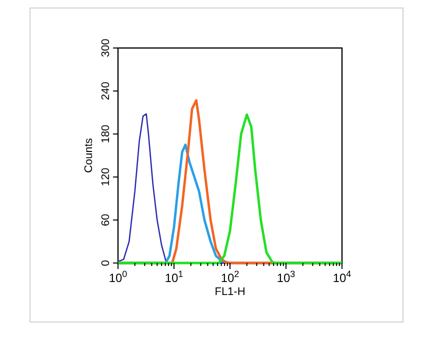  I want to click on x-tick-label: 10$^{0}$, so click(118, 277).